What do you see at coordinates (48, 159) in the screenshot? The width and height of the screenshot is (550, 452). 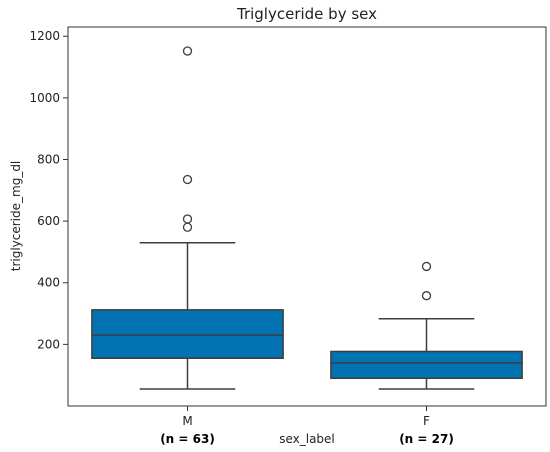 I see `y-tick-label: 800` at bounding box center [48, 159].